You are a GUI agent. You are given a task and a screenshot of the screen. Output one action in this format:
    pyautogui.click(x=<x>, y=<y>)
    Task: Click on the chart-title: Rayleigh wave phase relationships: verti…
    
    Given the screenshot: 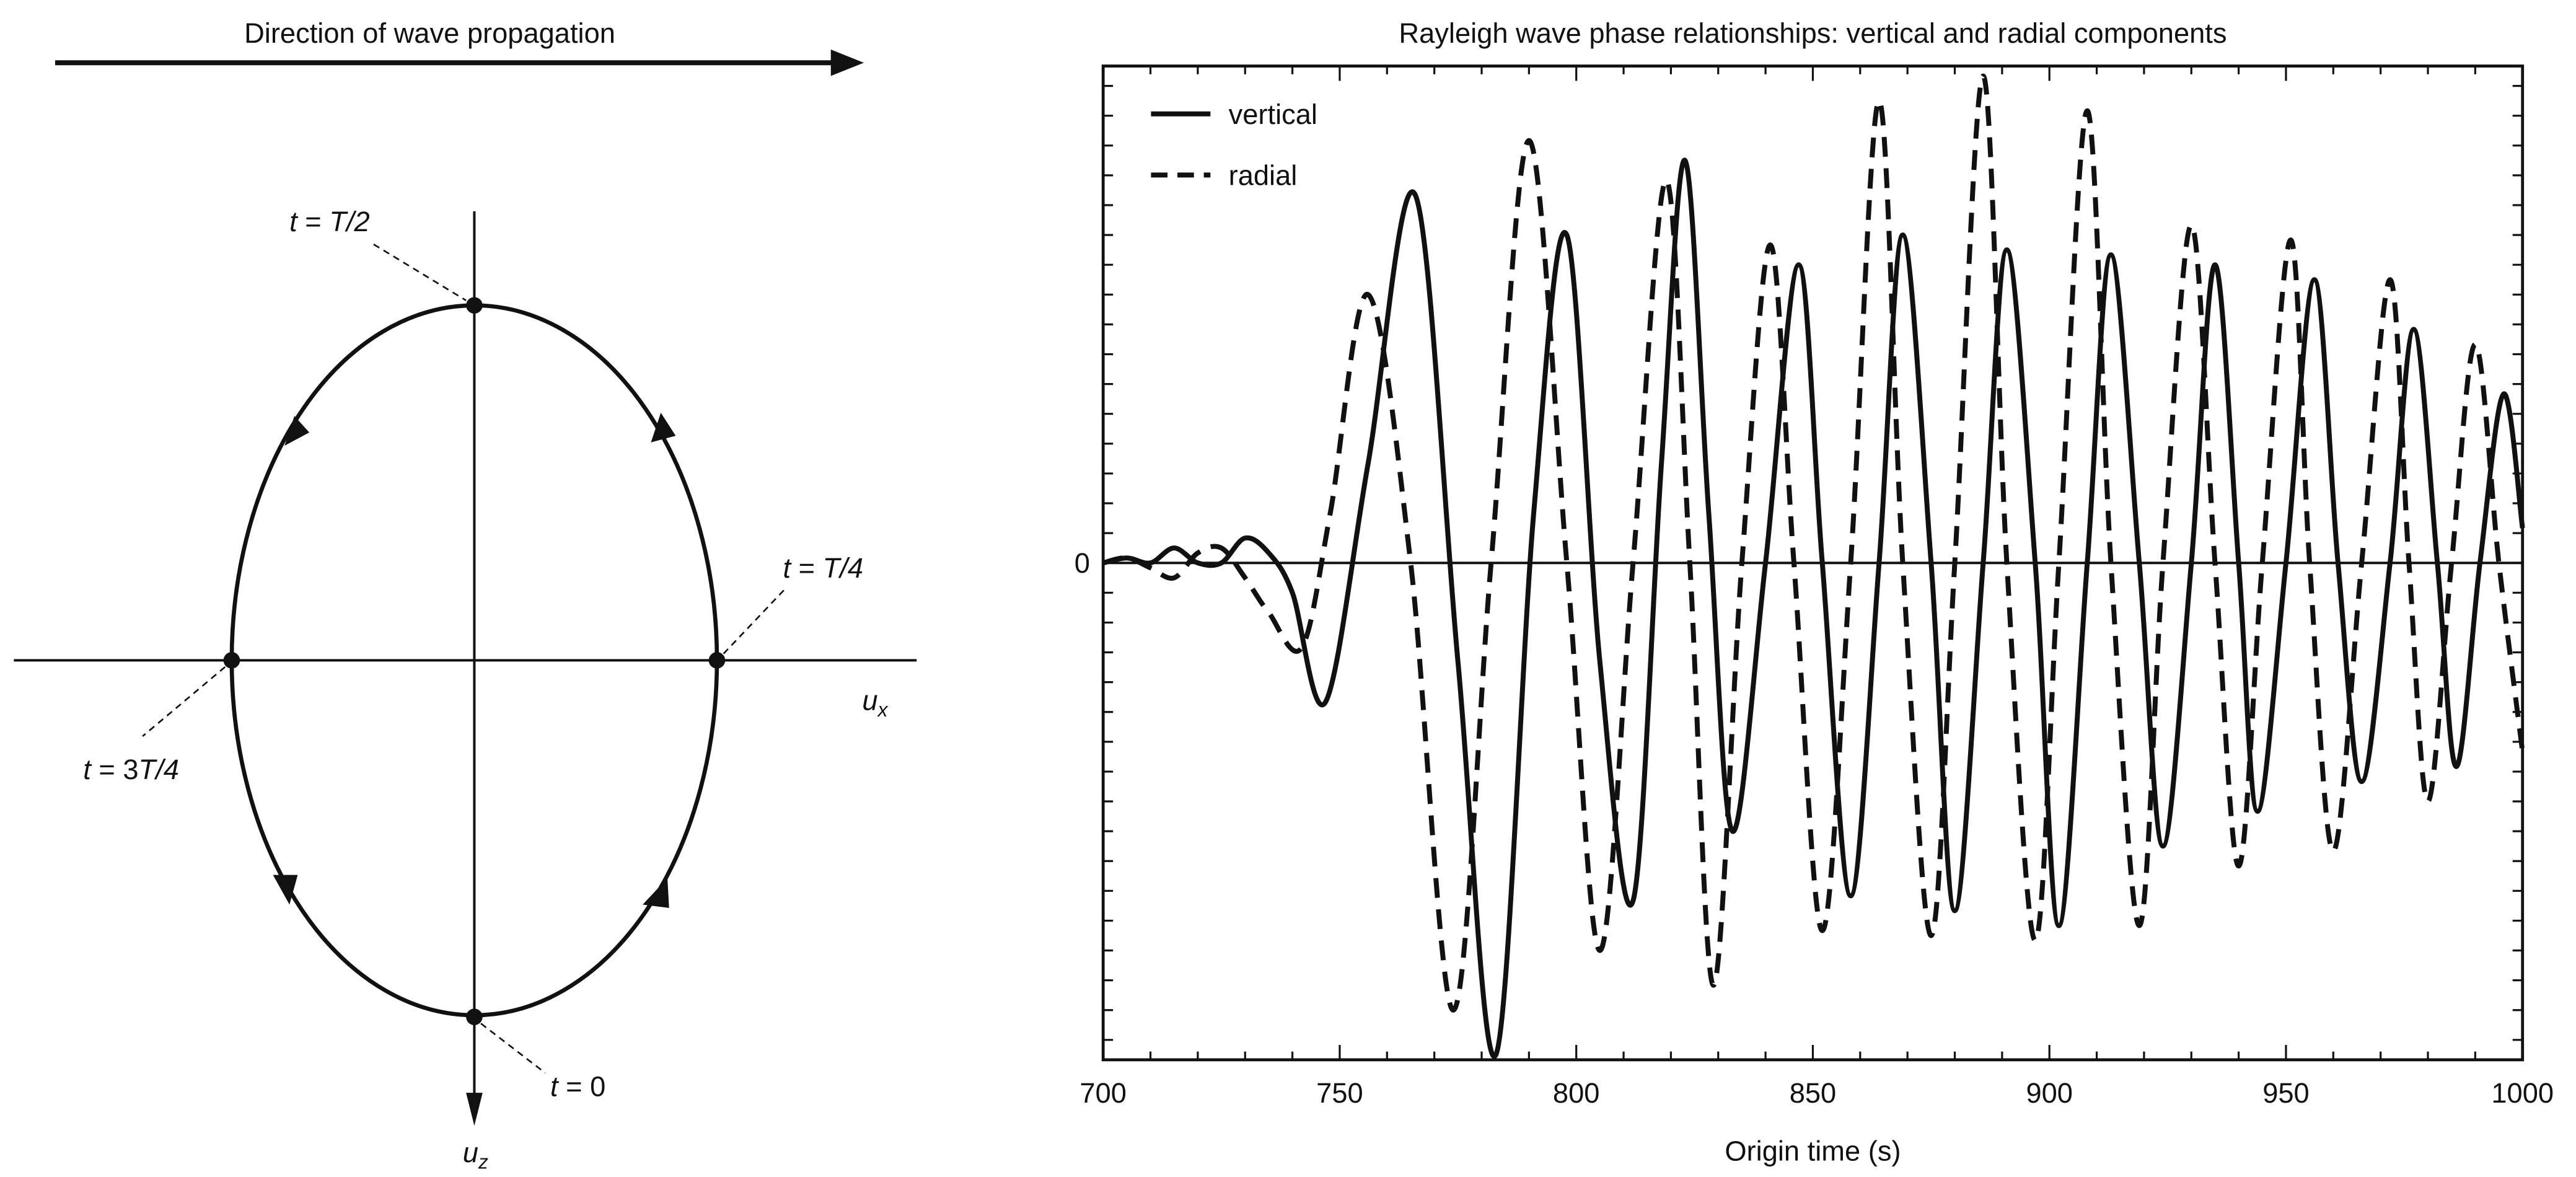 What is the action you would take?
    pyautogui.click(x=1813, y=33)
    